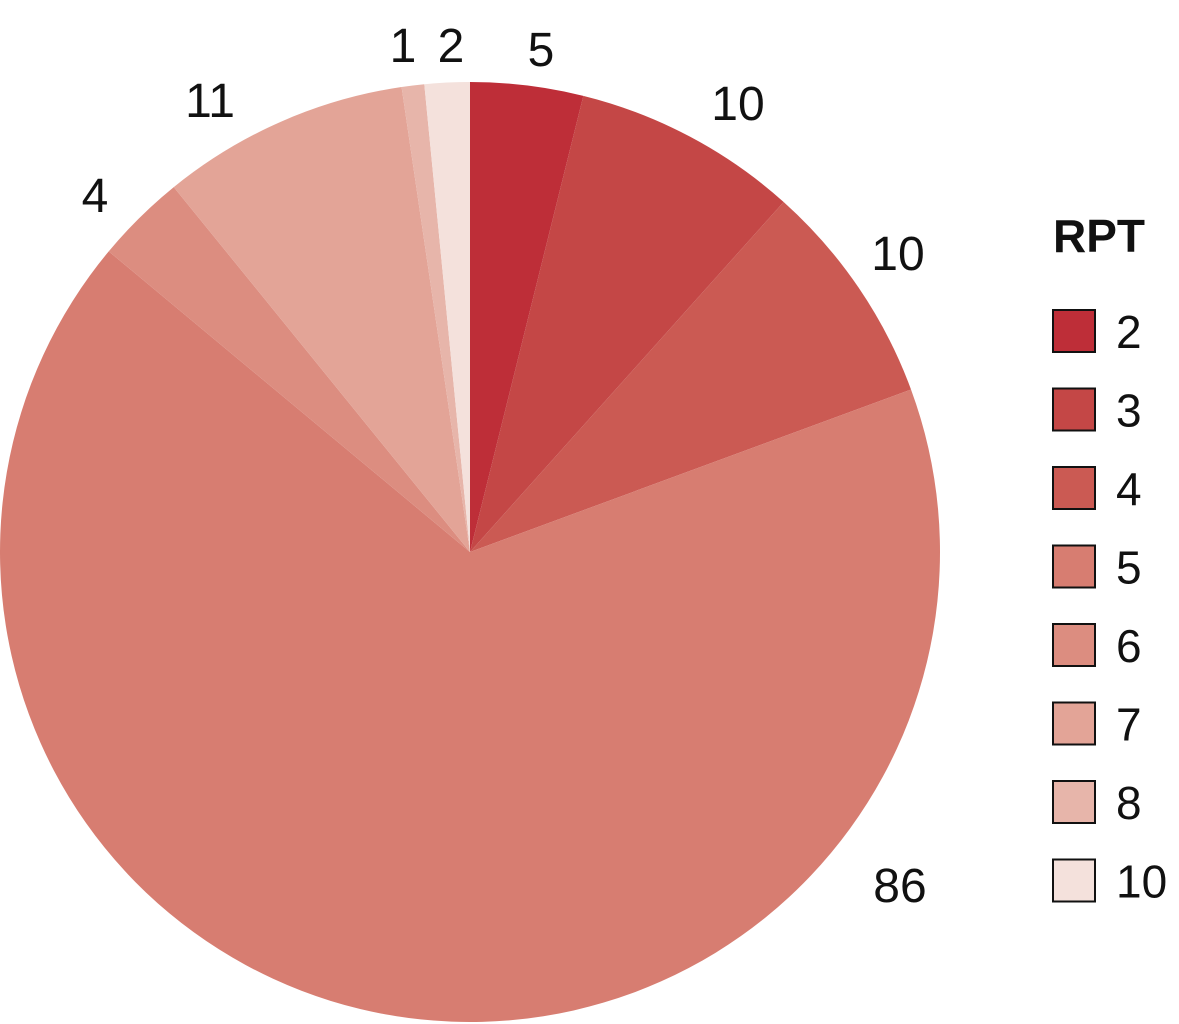 The height and width of the screenshot is (1024, 1179). I want to click on data-label-2: 5, so click(541, 50).